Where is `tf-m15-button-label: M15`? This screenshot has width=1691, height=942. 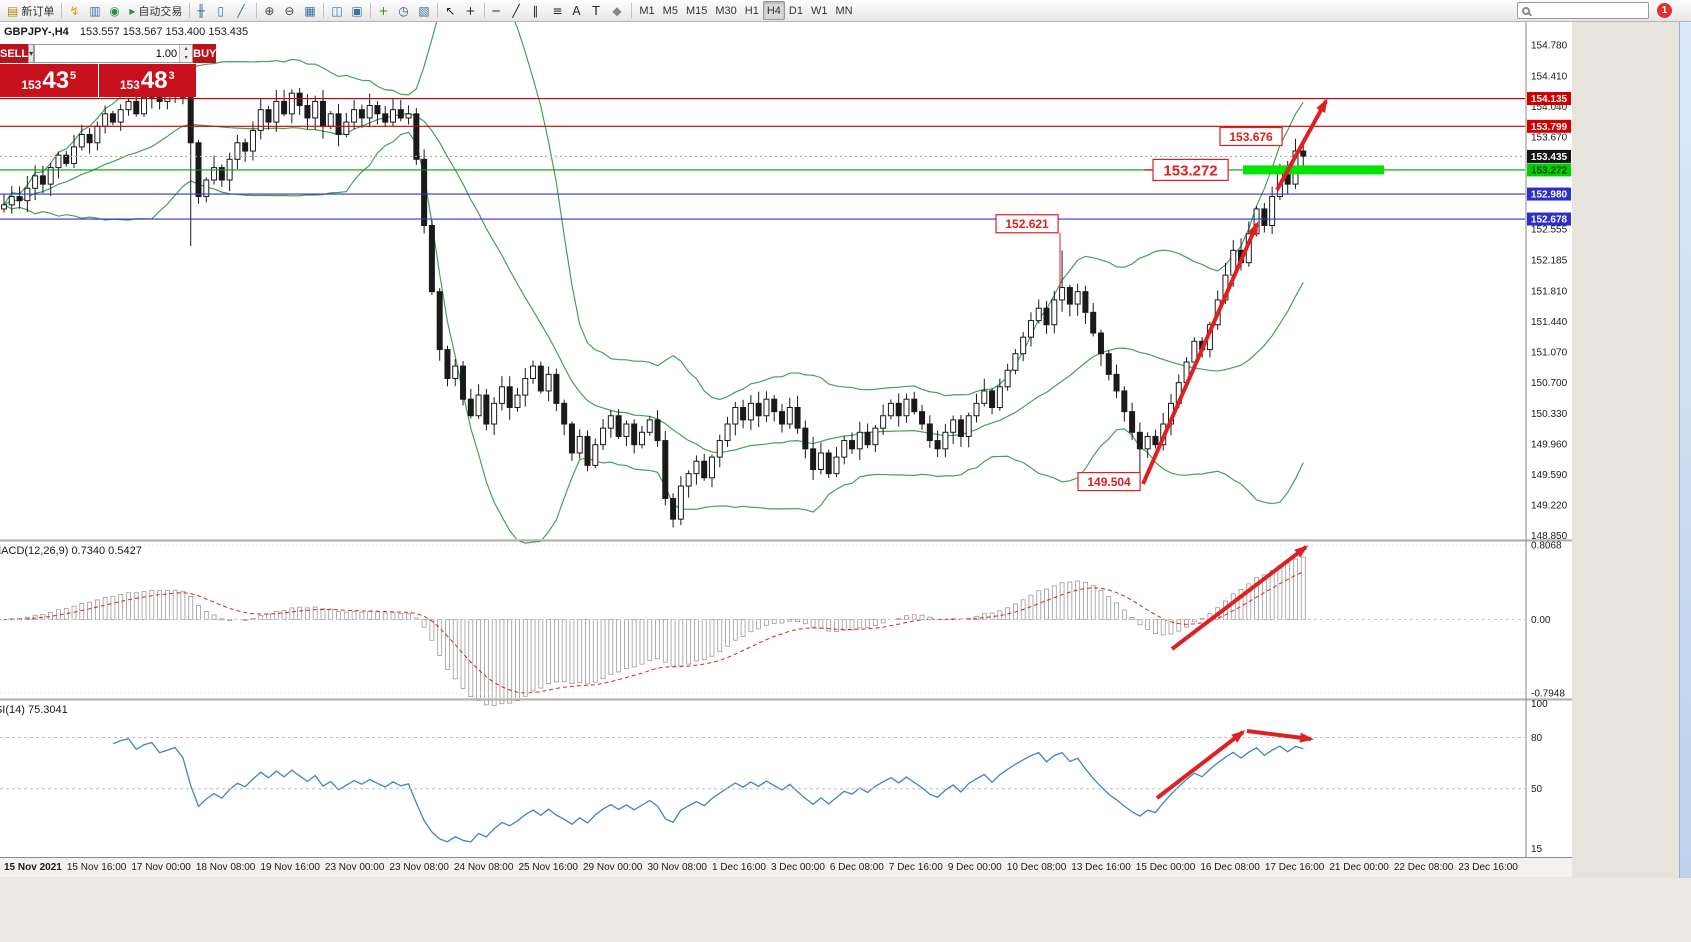
tf-m15-button-label: M15 is located at coordinates (696, 10).